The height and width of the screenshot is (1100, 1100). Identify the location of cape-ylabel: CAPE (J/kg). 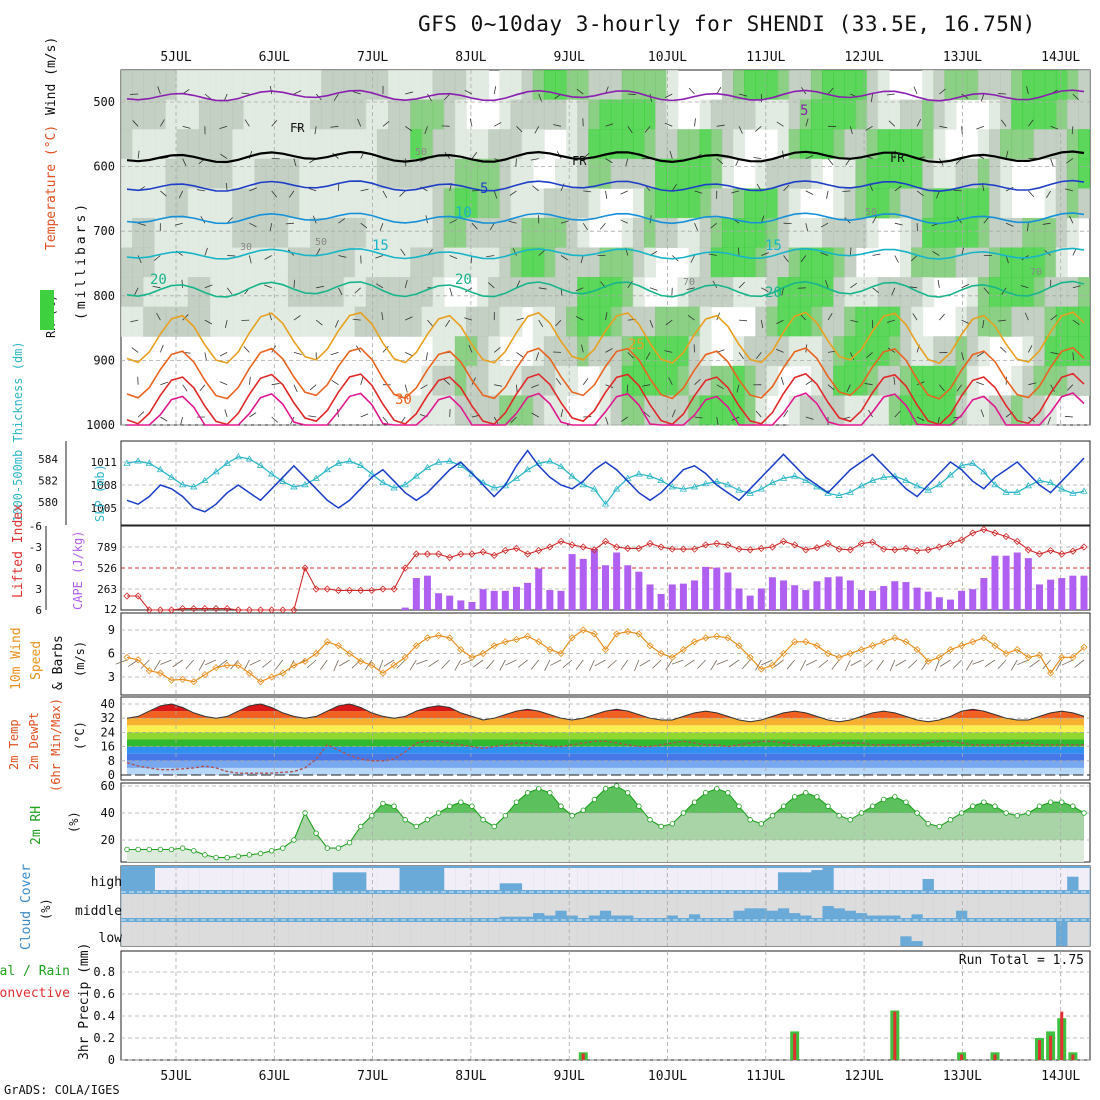
(78, 570).